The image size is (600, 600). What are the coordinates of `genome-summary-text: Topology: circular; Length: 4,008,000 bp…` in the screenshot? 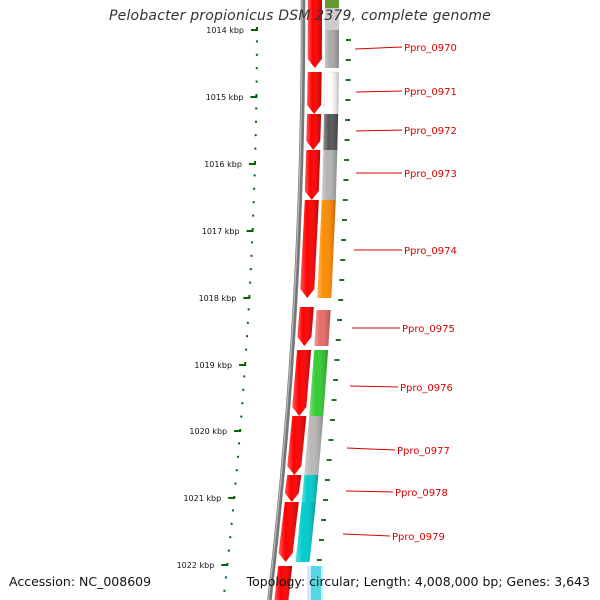 It's located at (418, 581).